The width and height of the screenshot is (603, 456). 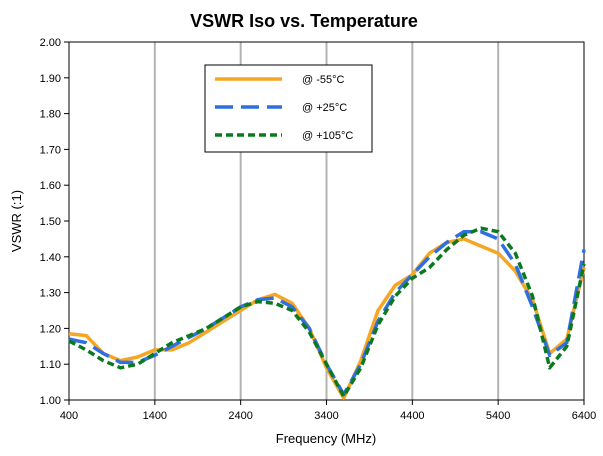 I want to click on x-tick-label: 5400, so click(x=498, y=416).